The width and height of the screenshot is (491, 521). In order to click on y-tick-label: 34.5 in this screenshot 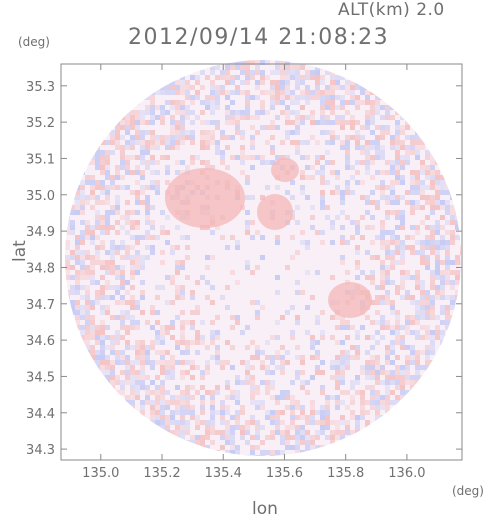, I will do `click(40, 377)`.